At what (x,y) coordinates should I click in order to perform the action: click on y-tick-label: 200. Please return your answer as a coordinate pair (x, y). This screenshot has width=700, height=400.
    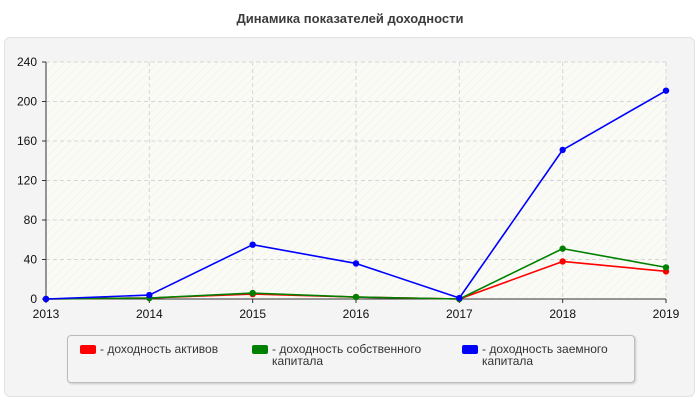
    Looking at the image, I should click on (27, 102).